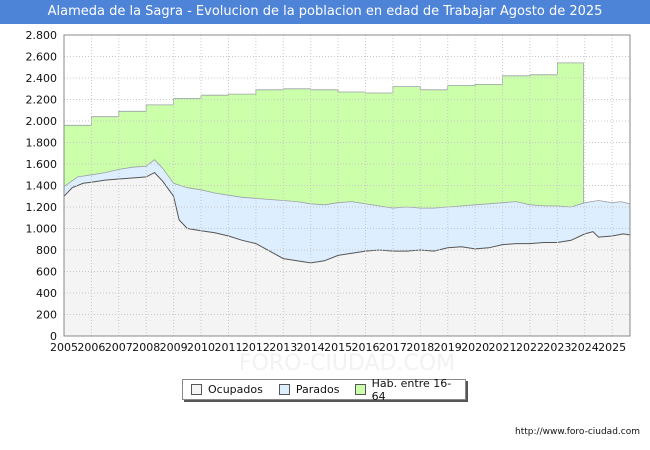 This screenshot has height=450, width=650. What do you see at coordinates (196, 389) in the screenshot?
I see `legend-swatch-ocupados` at bounding box center [196, 389].